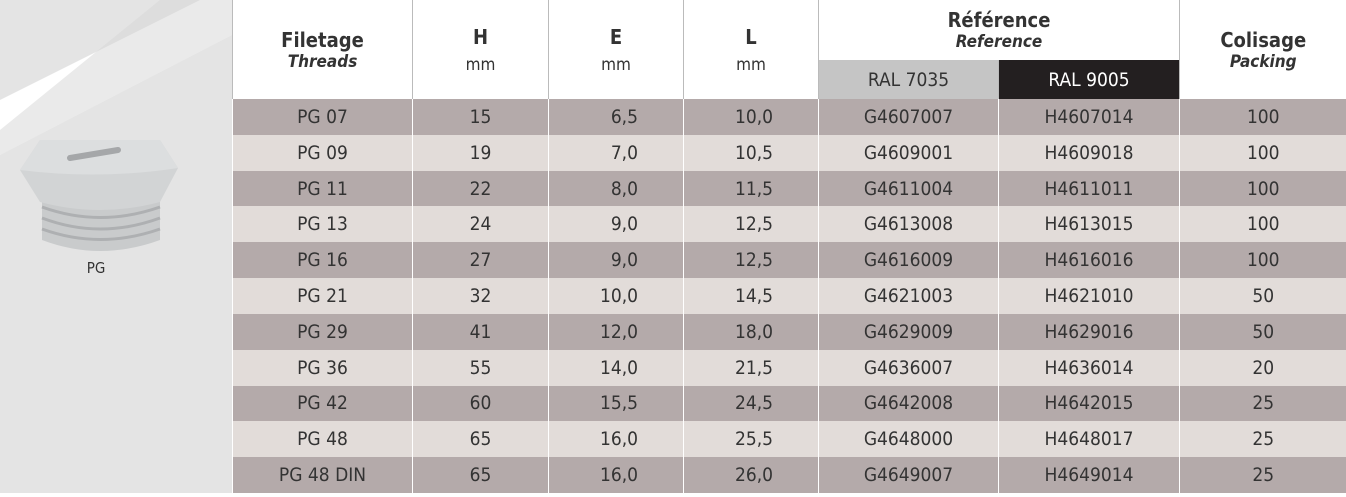 The image size is (1346, 497). What do you see at coordinates (322, 40) in the screenshot?
I see `header-title: Filetage` at bounding box center [322, 40].